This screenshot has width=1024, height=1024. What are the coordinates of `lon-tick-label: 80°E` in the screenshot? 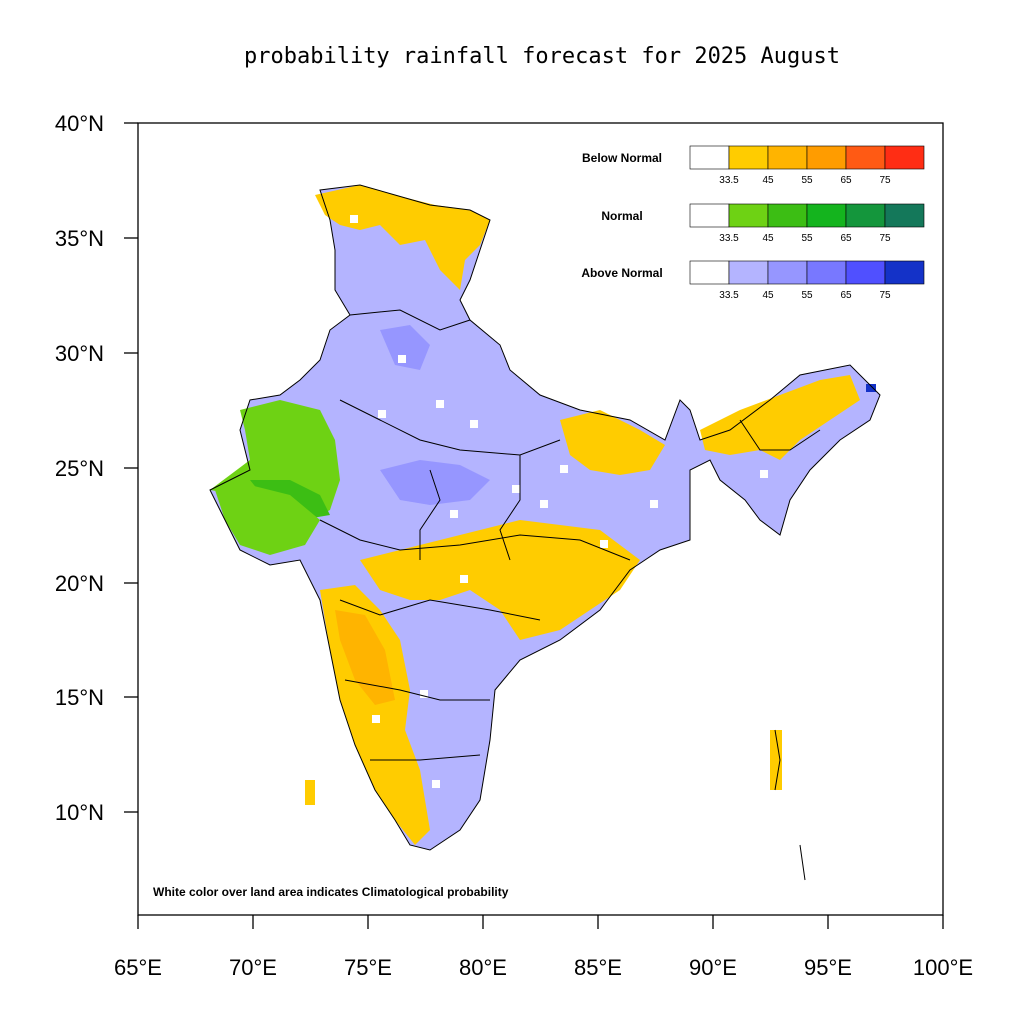 It's located at (483, 967).